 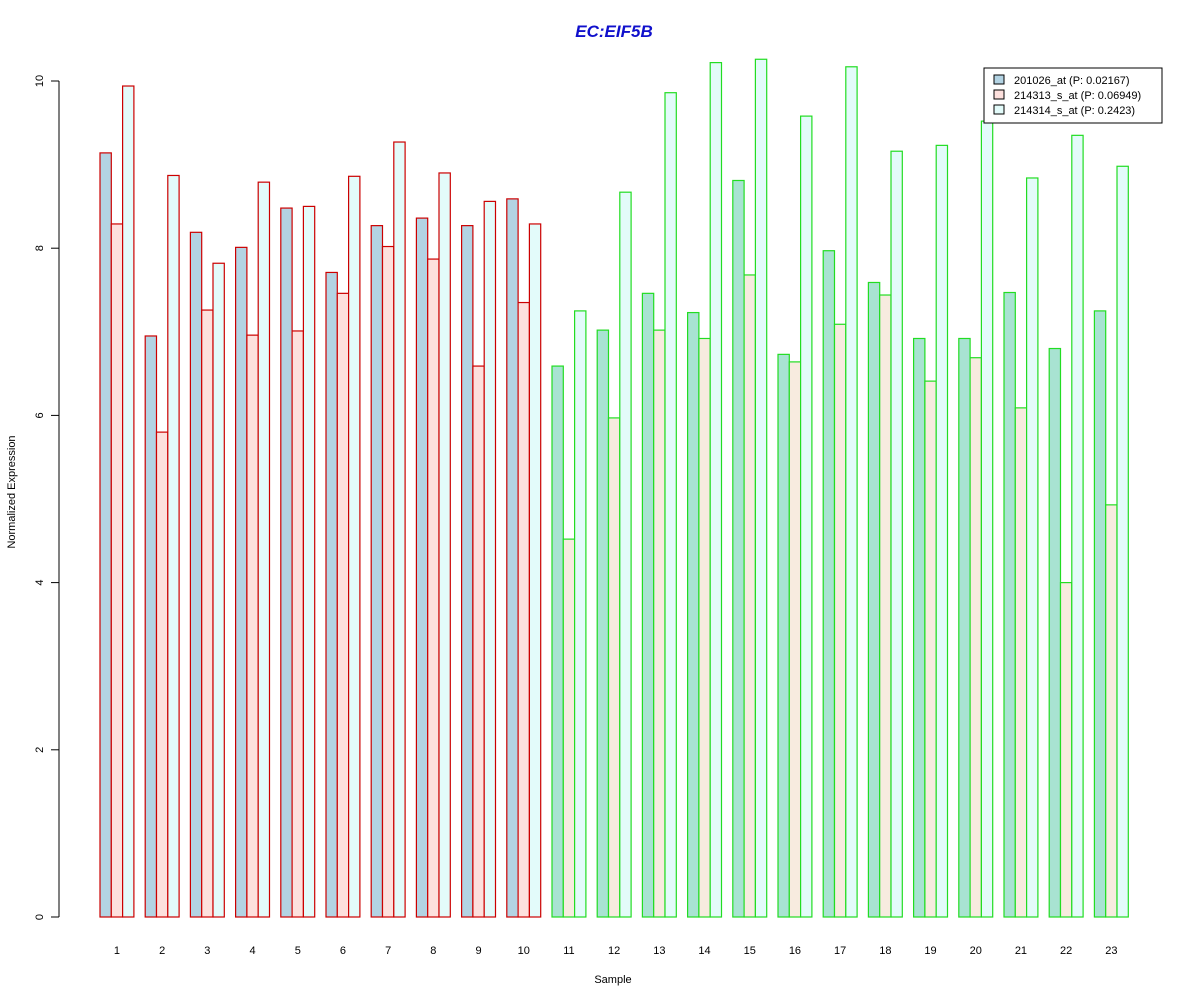 I want to click on x-tick-labels: 1 2 3 4 5 6 7 8 9 10 11 12 13 14 15 16 17 18 19 20 21 22 23, so click(x=616, y=951).